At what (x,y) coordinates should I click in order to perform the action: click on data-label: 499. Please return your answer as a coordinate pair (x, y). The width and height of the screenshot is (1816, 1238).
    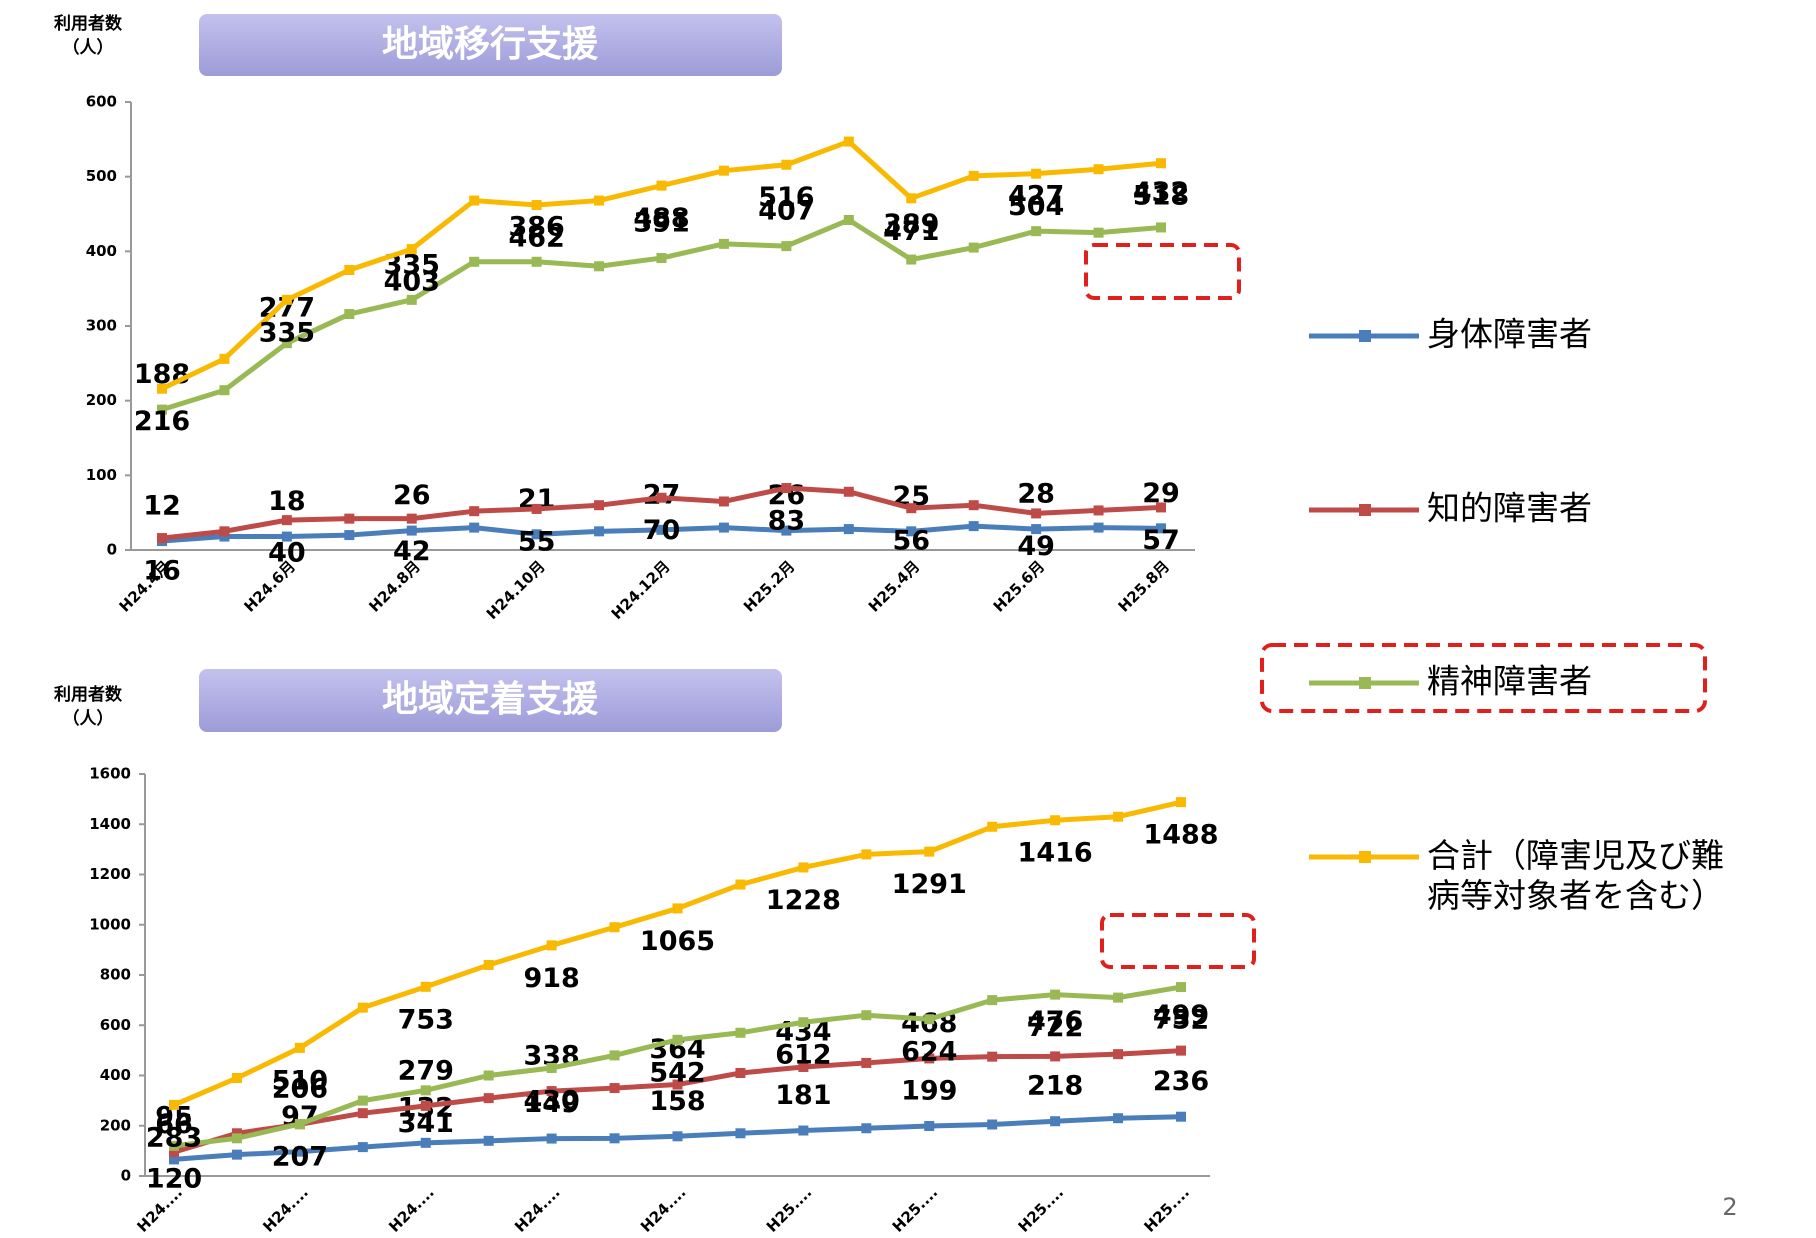
    Looking at the image, I should click on (1181, 1015).